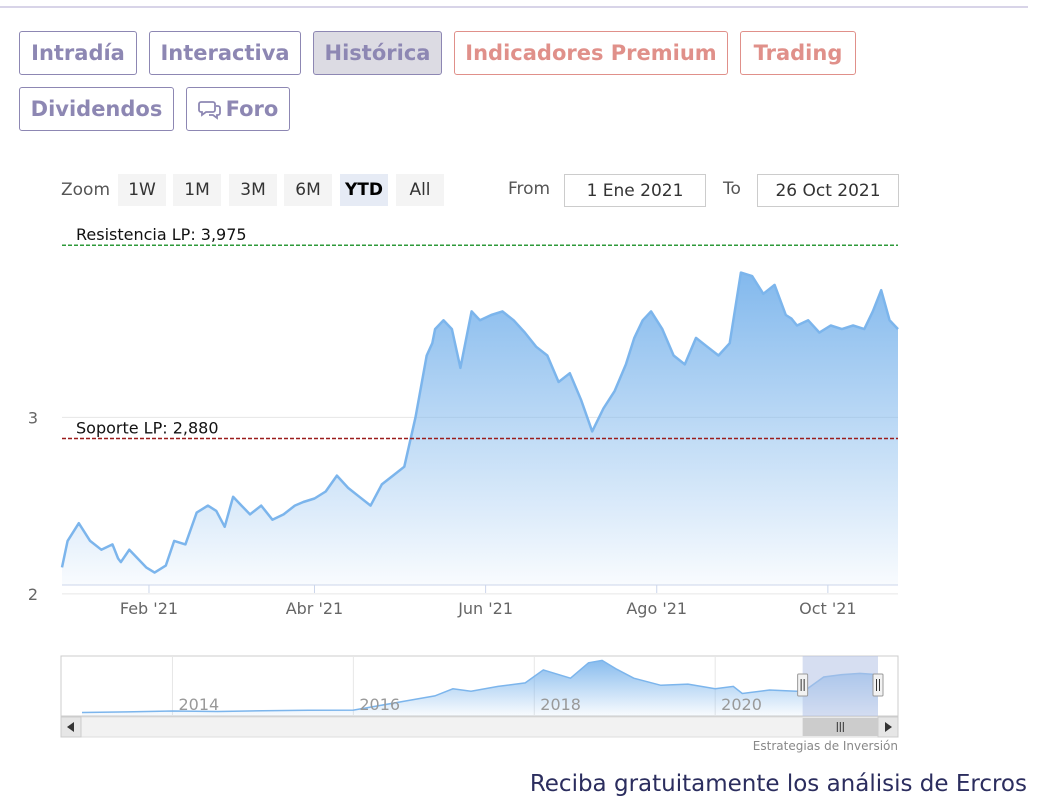 The width and height of the screenshot is (1038, 804). What do you see at coordinates (420, 190) in the screenshot?
I see `zoom-all-button: All` at bounding box center [420, 190].